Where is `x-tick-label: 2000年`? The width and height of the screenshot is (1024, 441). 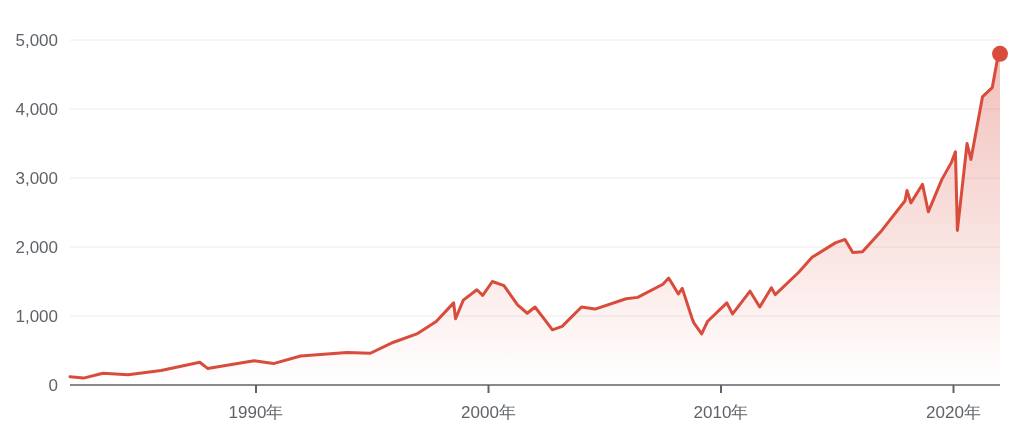
x-tick-label: 2000年 is located at coordinates (488, 412).